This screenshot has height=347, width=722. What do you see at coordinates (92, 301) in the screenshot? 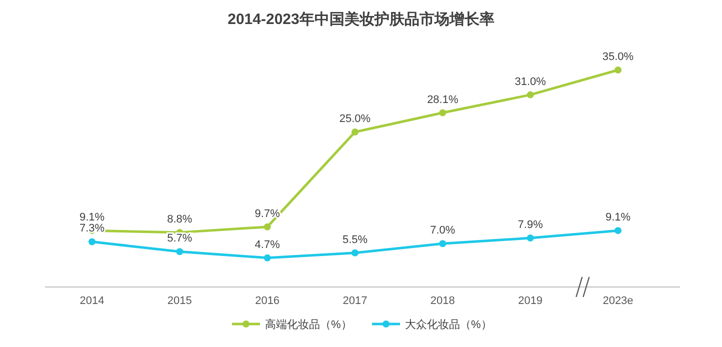
I see `x-tick-label: 2014` at bounding box center [92, 301].